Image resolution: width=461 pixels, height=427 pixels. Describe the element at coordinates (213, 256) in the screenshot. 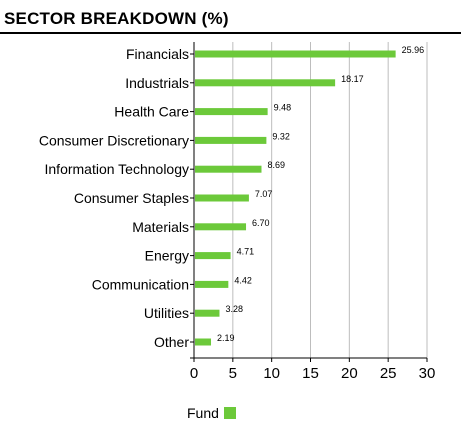

I see `bar-energy` at that location.